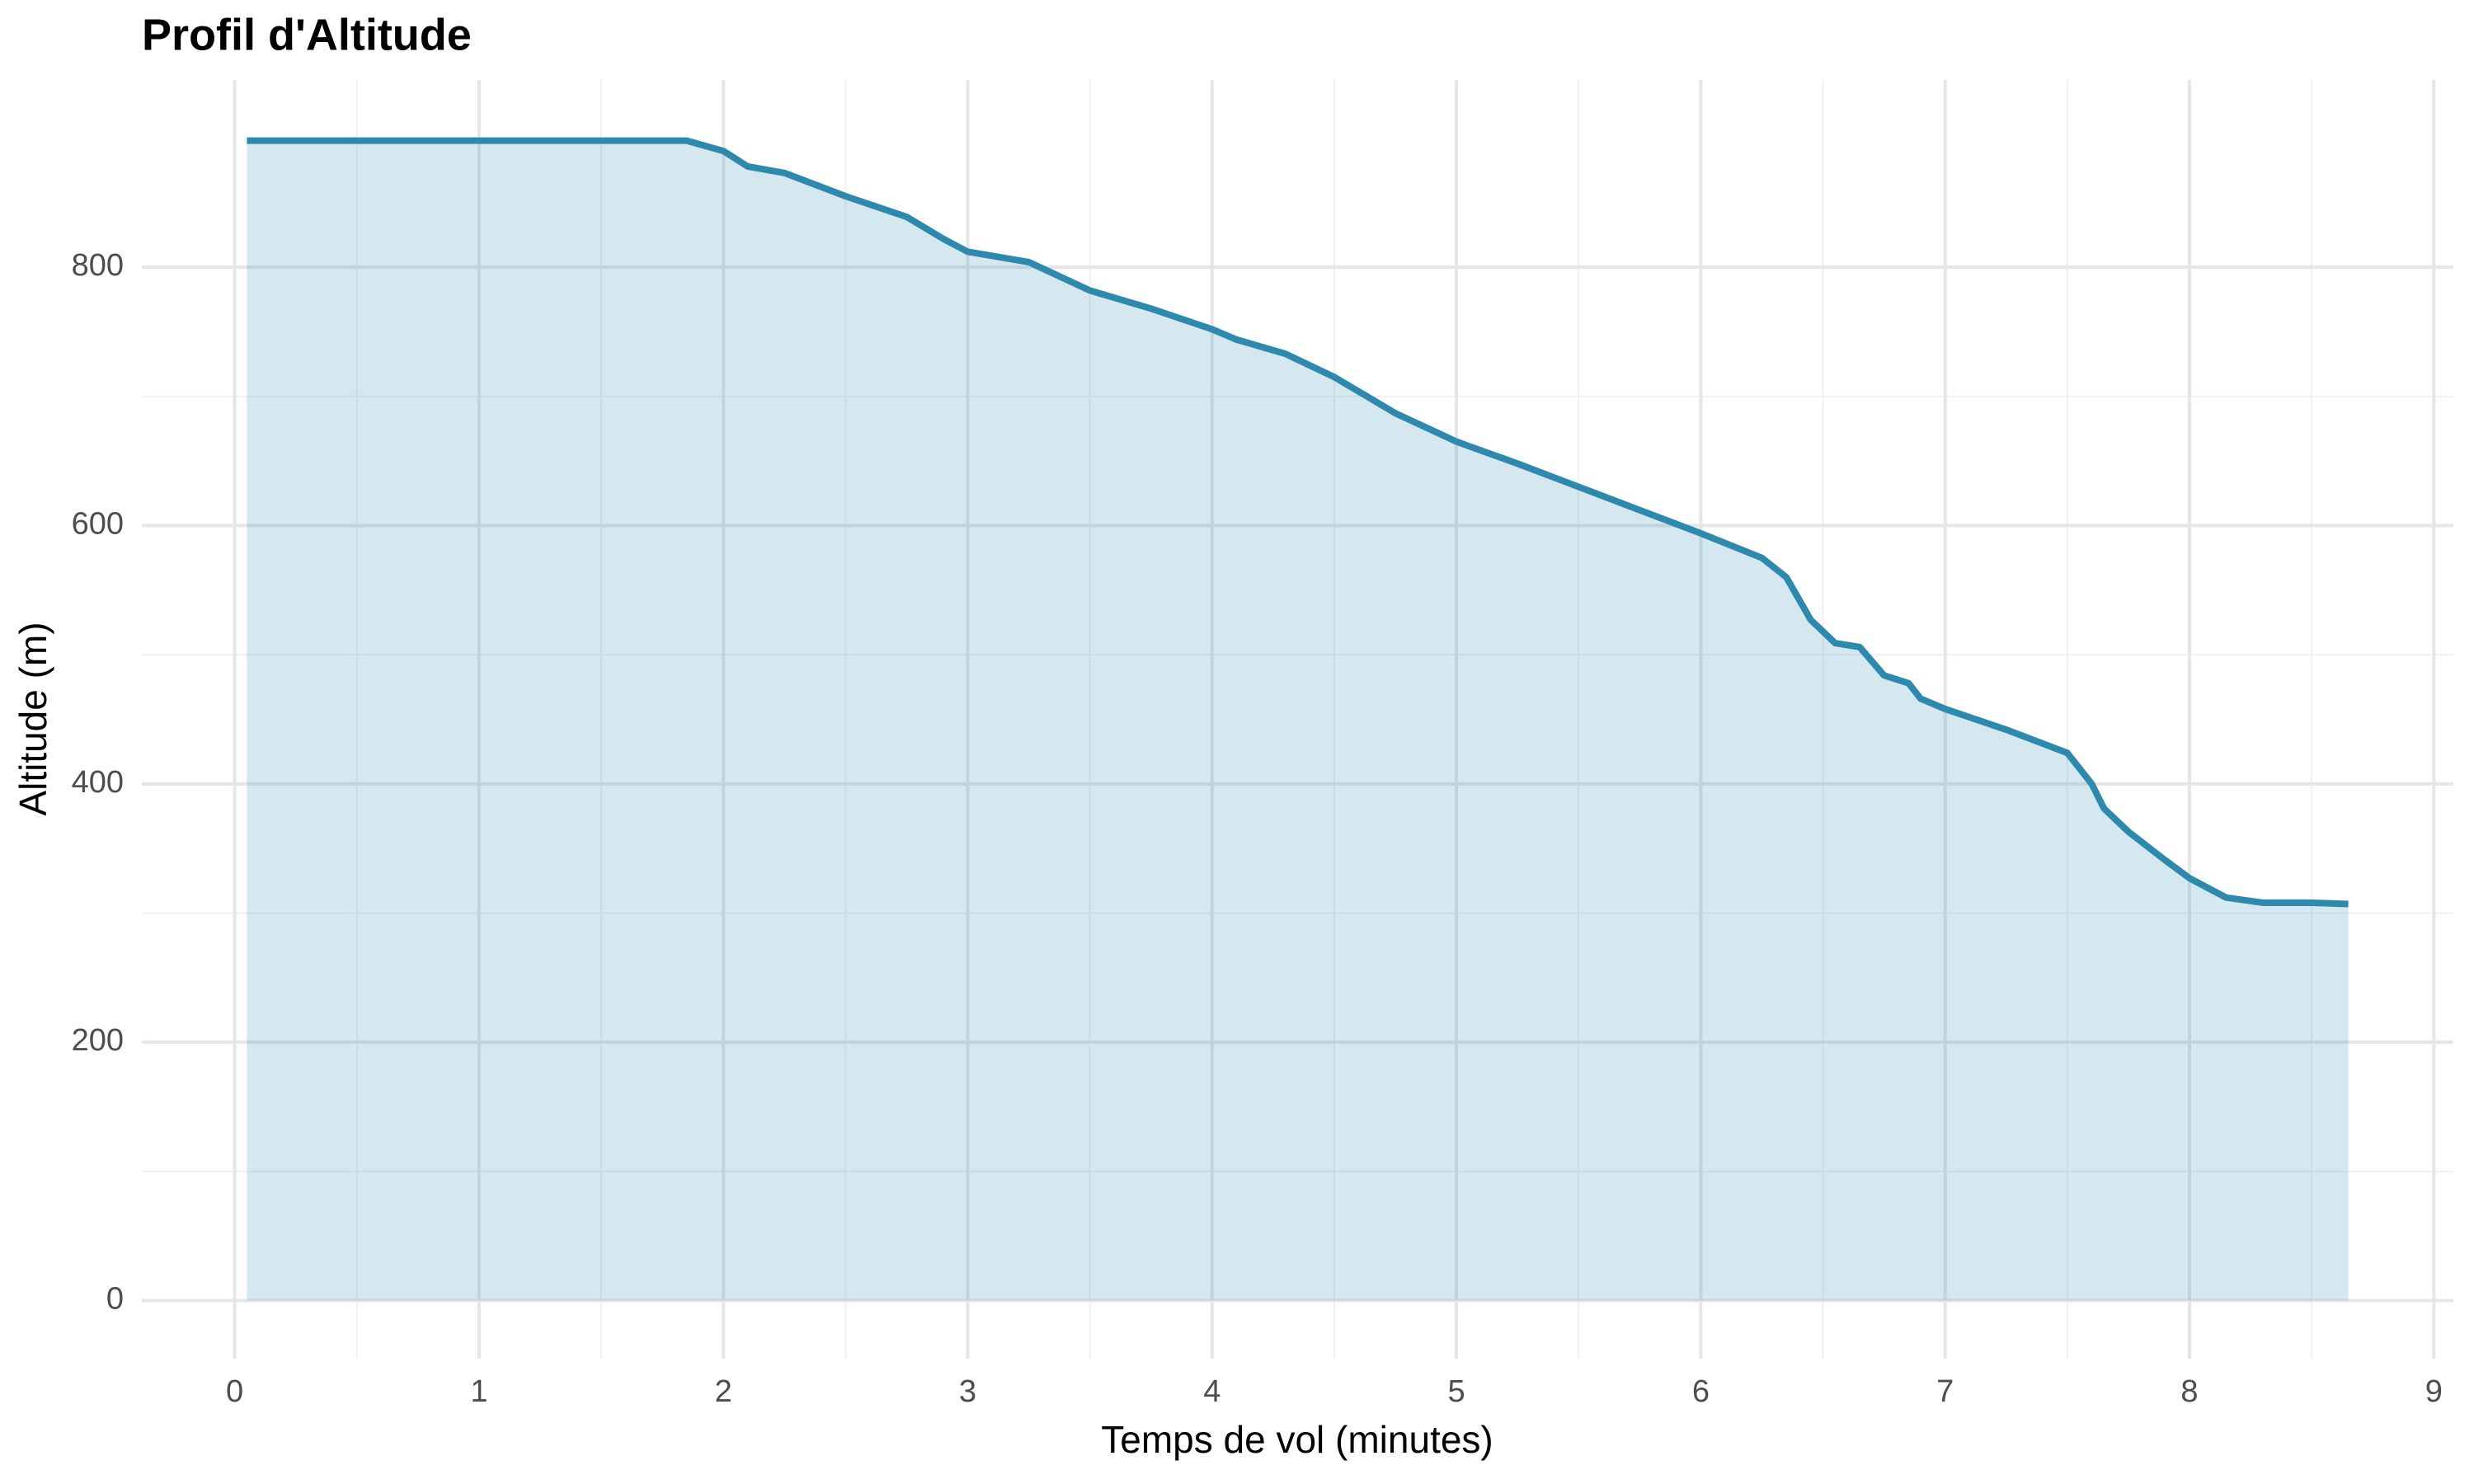 This screenshot has width=2474, height=1484. Describe the element at coordinates (2189, 1391) in the screenshot. I see `x-tick-label: 8` at that location.